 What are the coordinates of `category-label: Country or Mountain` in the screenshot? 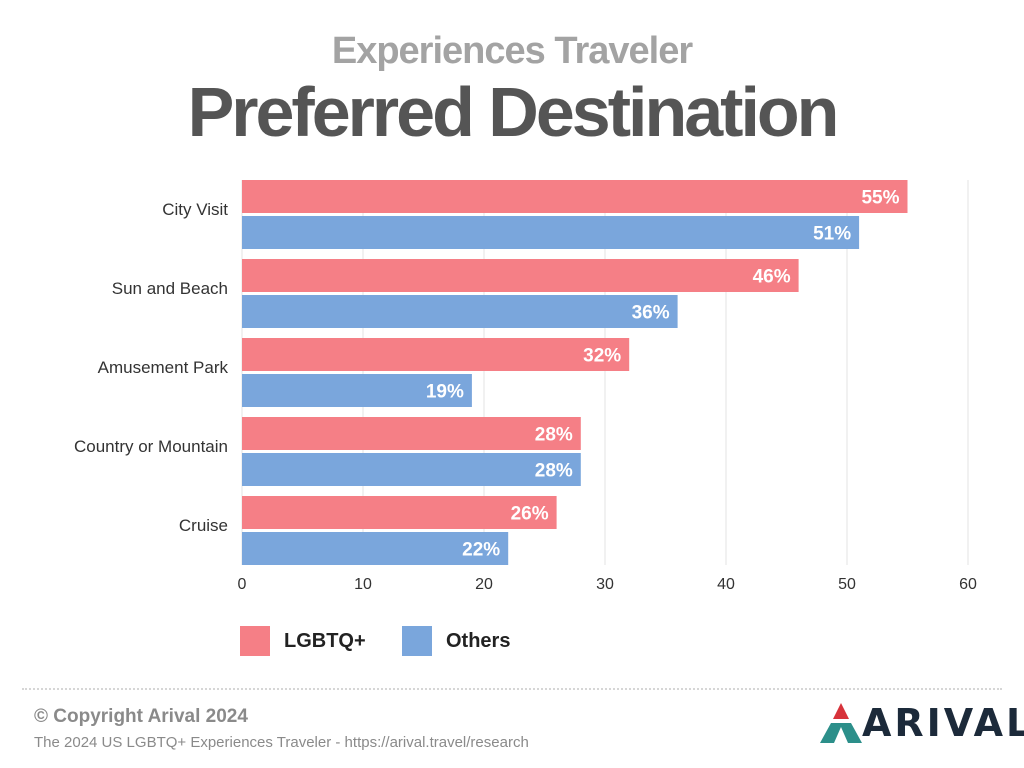 It's located at (151, 446).